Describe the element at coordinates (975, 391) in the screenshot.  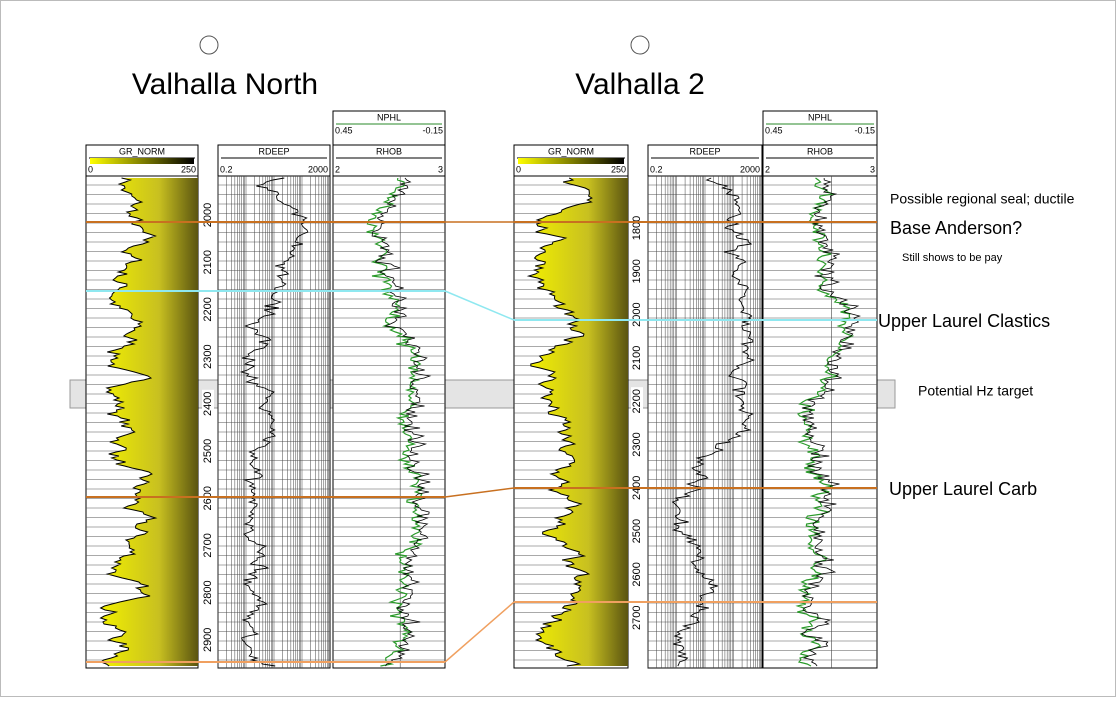
I see `annotation: Potential Hz target` at that location.